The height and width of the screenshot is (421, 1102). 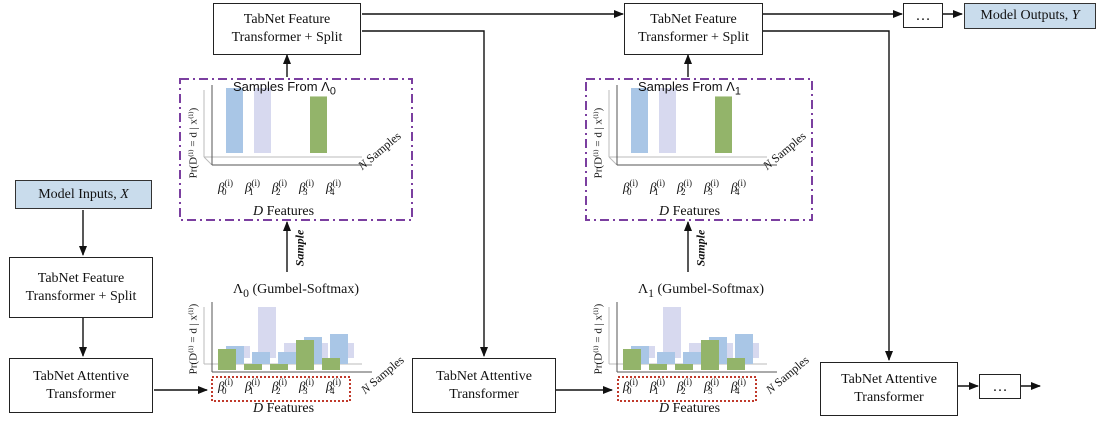 What do you see at coordinates (425, 193) in the screenshot?
I see `arrow-feature1-to-attentive-mid` at bounding box center [425, 193].